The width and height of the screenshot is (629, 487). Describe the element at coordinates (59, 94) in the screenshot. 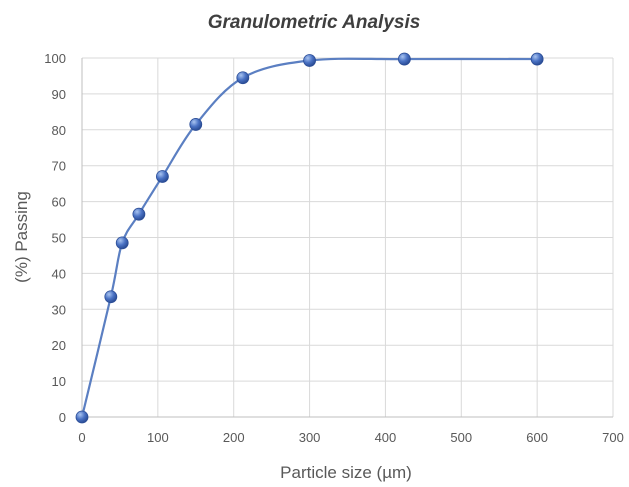

I see `y-tick-label: 90` at that location.